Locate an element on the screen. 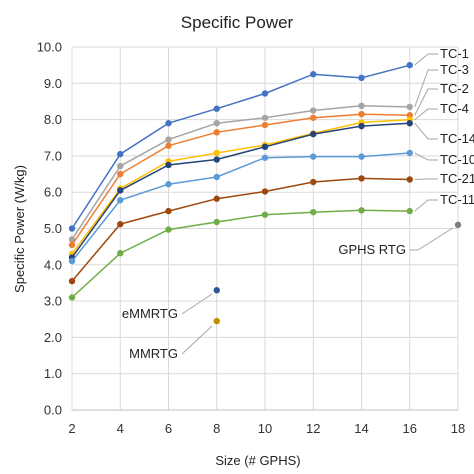 This screenshot has height=474, width=474. y-tick-label: 9.0 is located at coordinates (53, 83).